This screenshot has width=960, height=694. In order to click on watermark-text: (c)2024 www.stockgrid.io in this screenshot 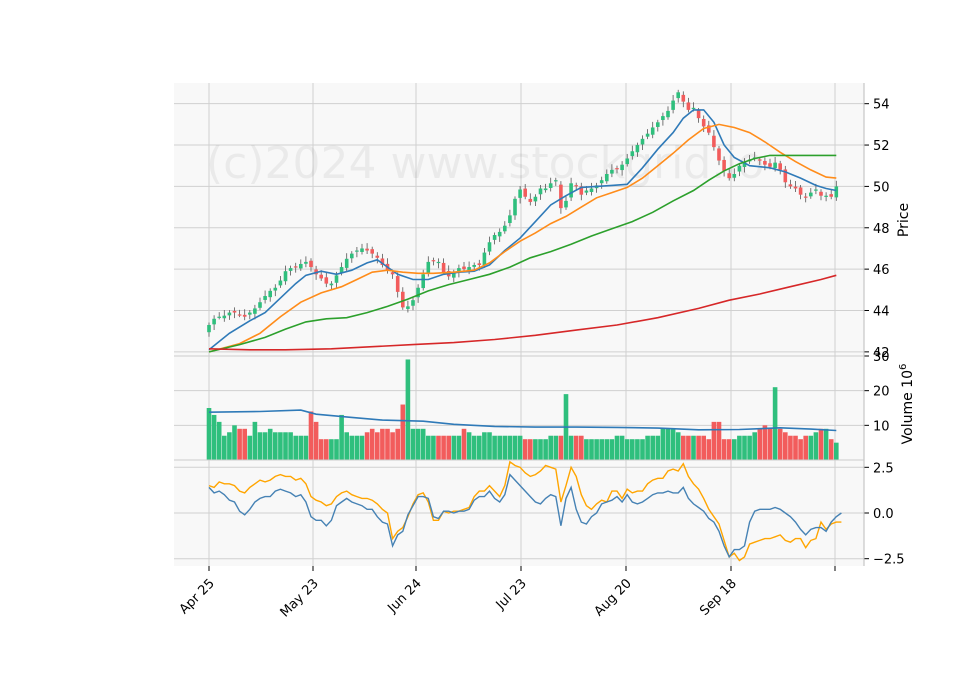, I will do `click(485, 163)`.